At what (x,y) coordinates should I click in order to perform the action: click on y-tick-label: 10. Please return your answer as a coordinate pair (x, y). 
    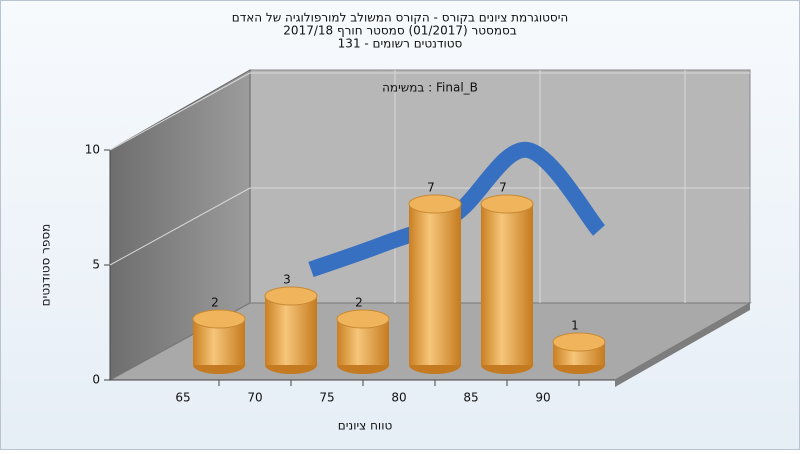
    Looking at the image, I should click on (92, 150).